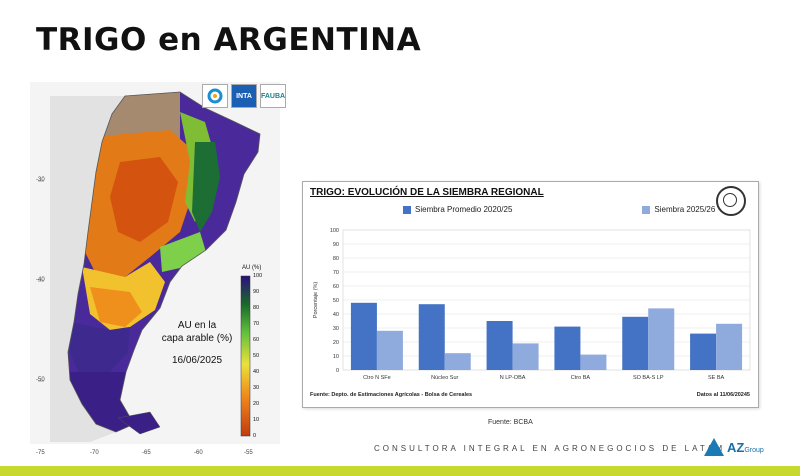 The width and height of the screenshot is (800, 476). What do you see at coordinates (648, 378) in the screenshot?
I see `x-tick-label: SO BA-S LP` at bounding box center [648, 378].